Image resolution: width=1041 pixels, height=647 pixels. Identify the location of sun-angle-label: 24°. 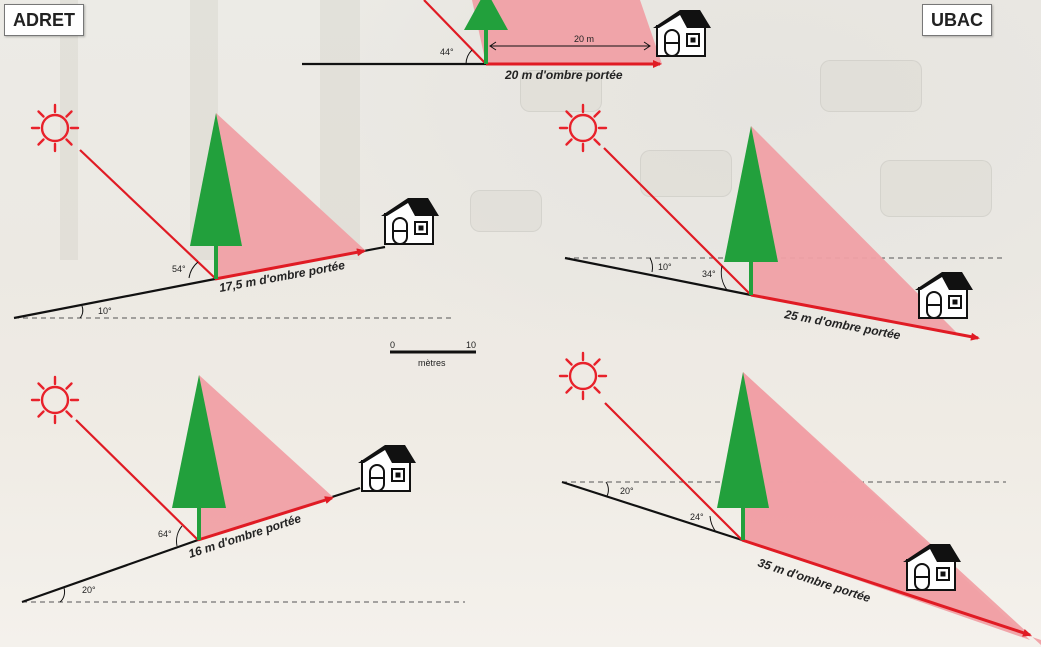
(697, 517).